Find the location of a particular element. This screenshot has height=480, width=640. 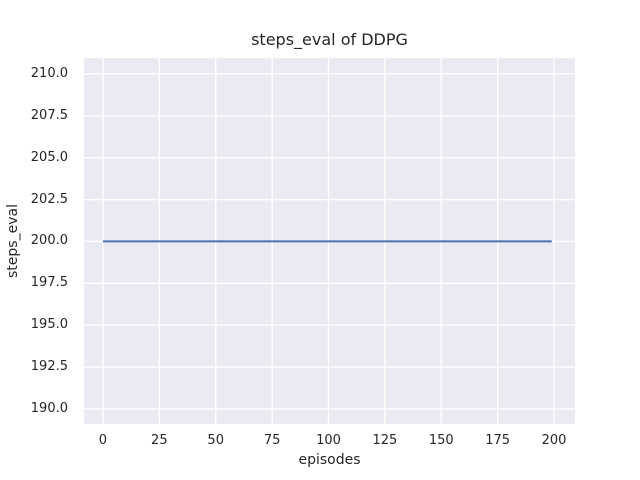

x-tick-label: 25 is located at coordinates (159, 440).